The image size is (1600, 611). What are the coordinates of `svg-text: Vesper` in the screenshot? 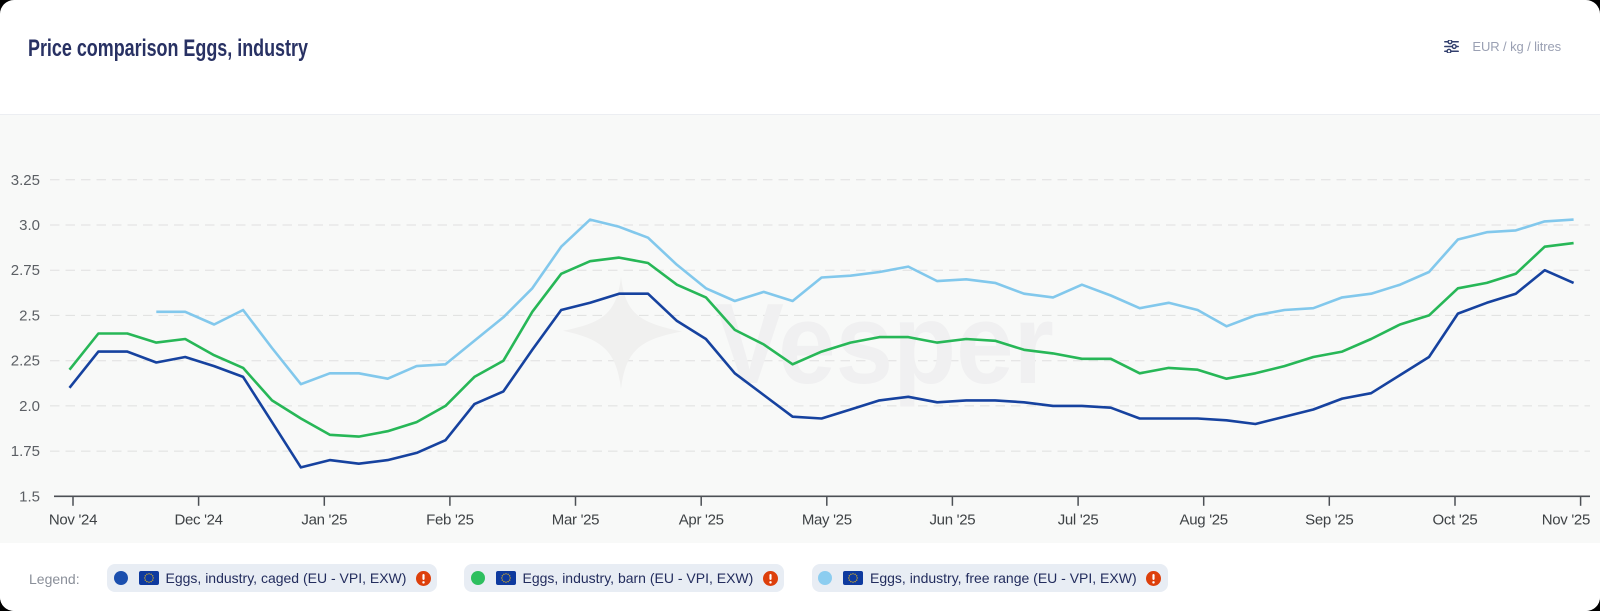 It's located at (884, 344).